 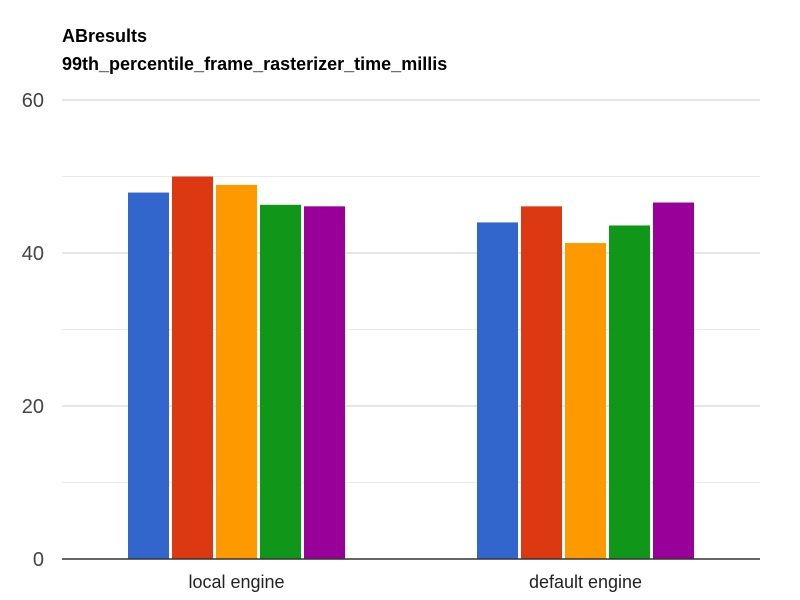 What do you see at coordinates (33, 101) in the screenshot?
I see `y-tick-label: 60` at bounding box center [33, 101].